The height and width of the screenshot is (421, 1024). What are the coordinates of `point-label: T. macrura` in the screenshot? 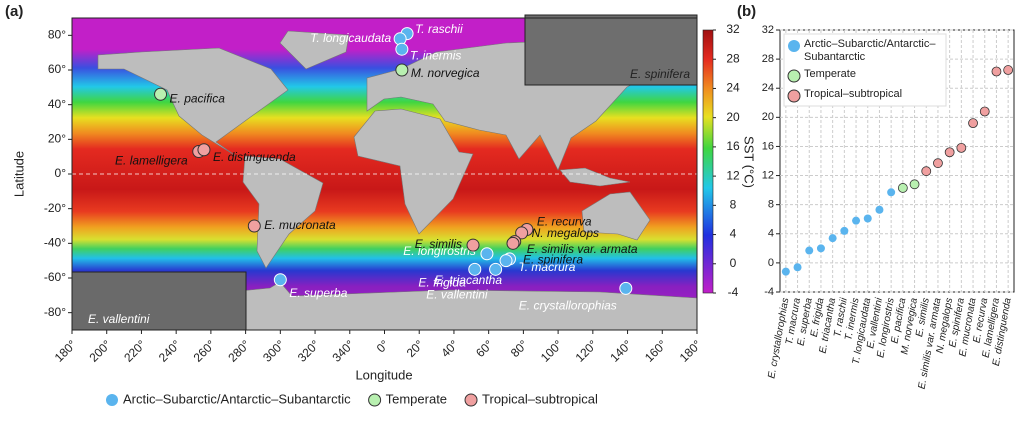 It's located at (547, 267).